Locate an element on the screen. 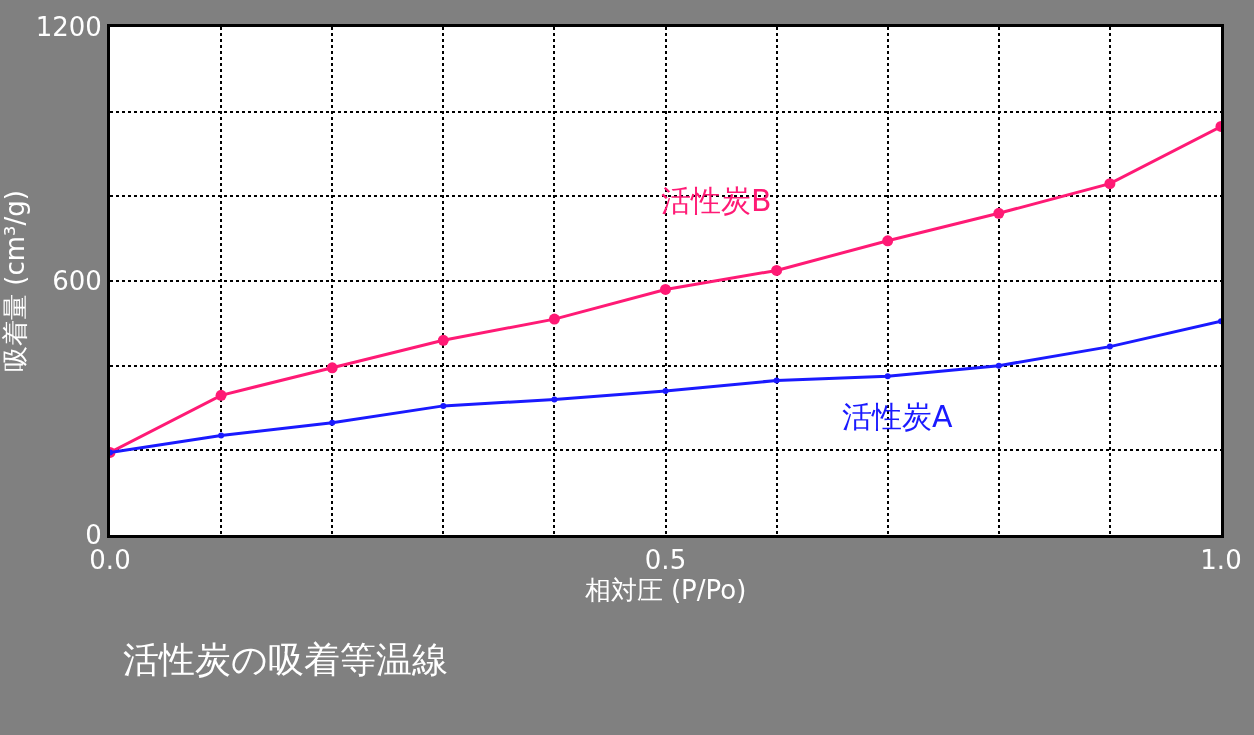 The width and height of the screenshot is (1254, 735). x-tick-label: 0.0 is located at coordinates (110, 560).